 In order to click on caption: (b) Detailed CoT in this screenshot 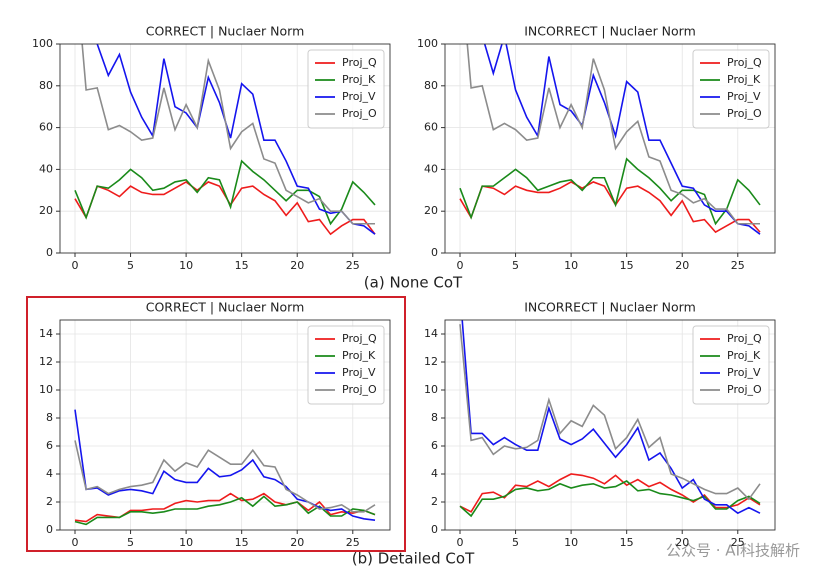, I will do `click(413, 559)`.